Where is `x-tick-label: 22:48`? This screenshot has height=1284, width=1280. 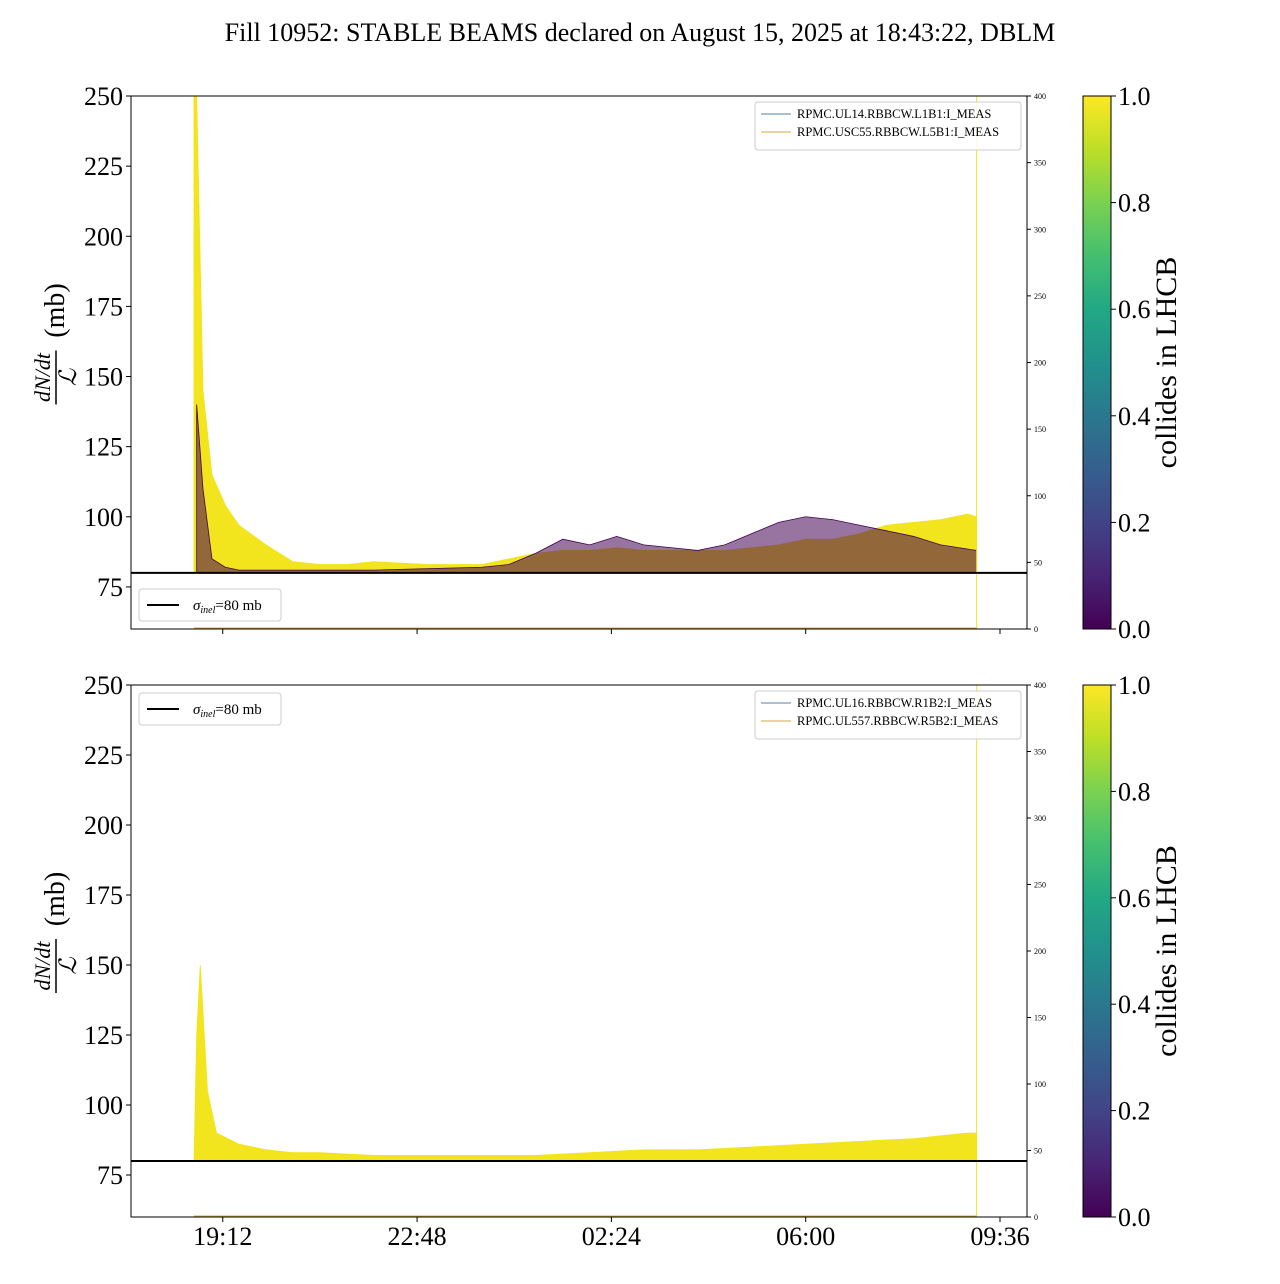
x-tick-label: 22:48 is located at coordinates (416, 1236).